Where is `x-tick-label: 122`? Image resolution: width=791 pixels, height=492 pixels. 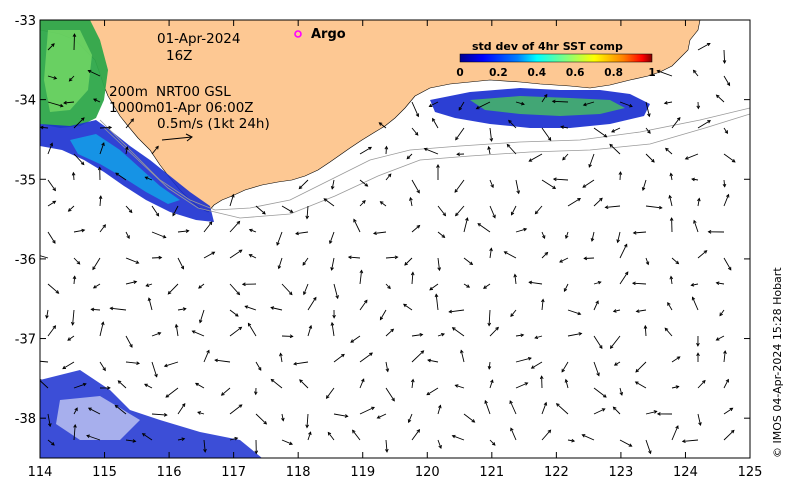
x-tick-label: 122 is located at coordinates (556, 472).